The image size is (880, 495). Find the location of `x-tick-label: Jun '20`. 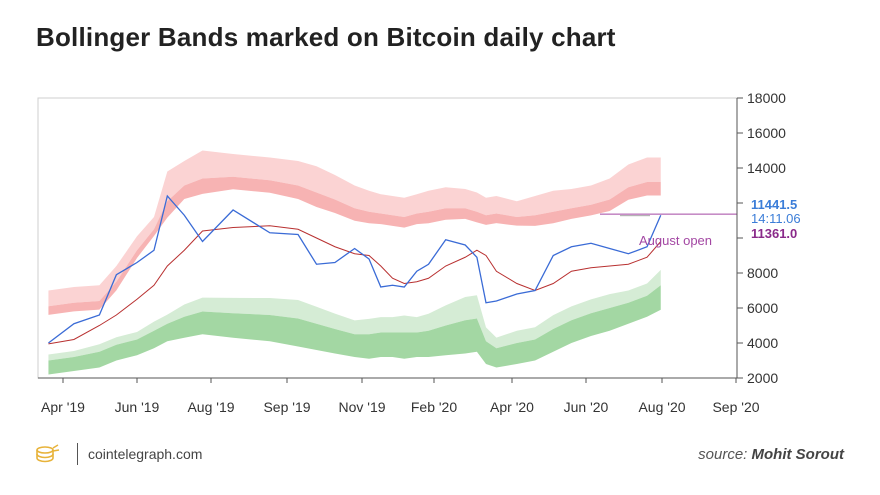

x-tick-label: Jun '20 is located at coordinates (586, 407).